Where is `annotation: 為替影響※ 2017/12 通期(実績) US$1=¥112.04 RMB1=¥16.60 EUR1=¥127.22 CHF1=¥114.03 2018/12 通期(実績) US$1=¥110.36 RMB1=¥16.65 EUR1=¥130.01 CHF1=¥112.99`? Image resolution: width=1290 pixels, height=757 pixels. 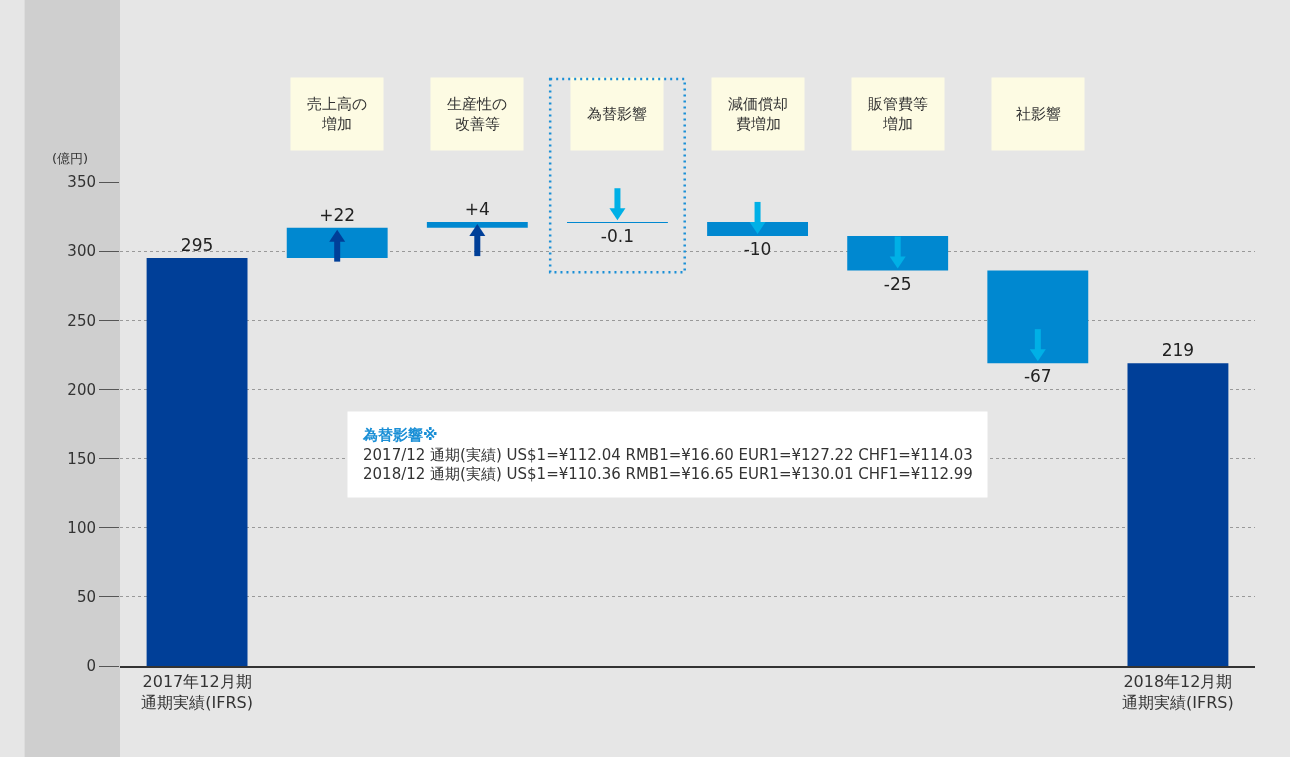 annotation: 為替影響※ 2017/12 通期(実績) US$1=¥112.04 RMB1=¥16.60 EUR1=¥127.22 CHF1=¥114.03 2018/12 通期(実績) US$1=¥110.36 RMB1=¥16.65 EUR1=¥130.01 CHF1=¥112.99 is located at coordinates (667, 454).